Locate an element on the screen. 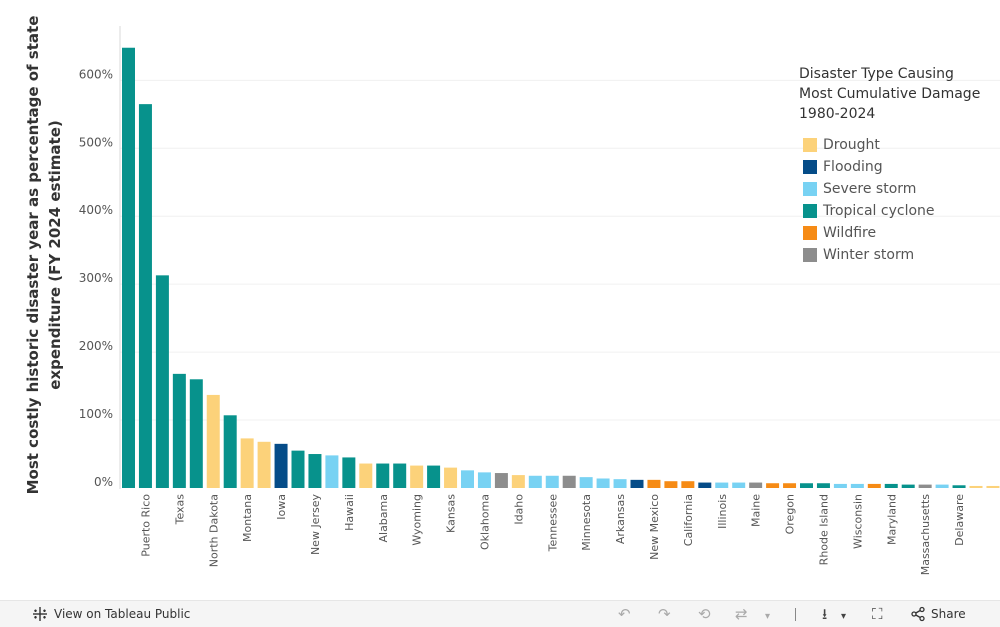 The image size is (1000, 627). legend-label: Winter storm is located at coordinates (869, 255).